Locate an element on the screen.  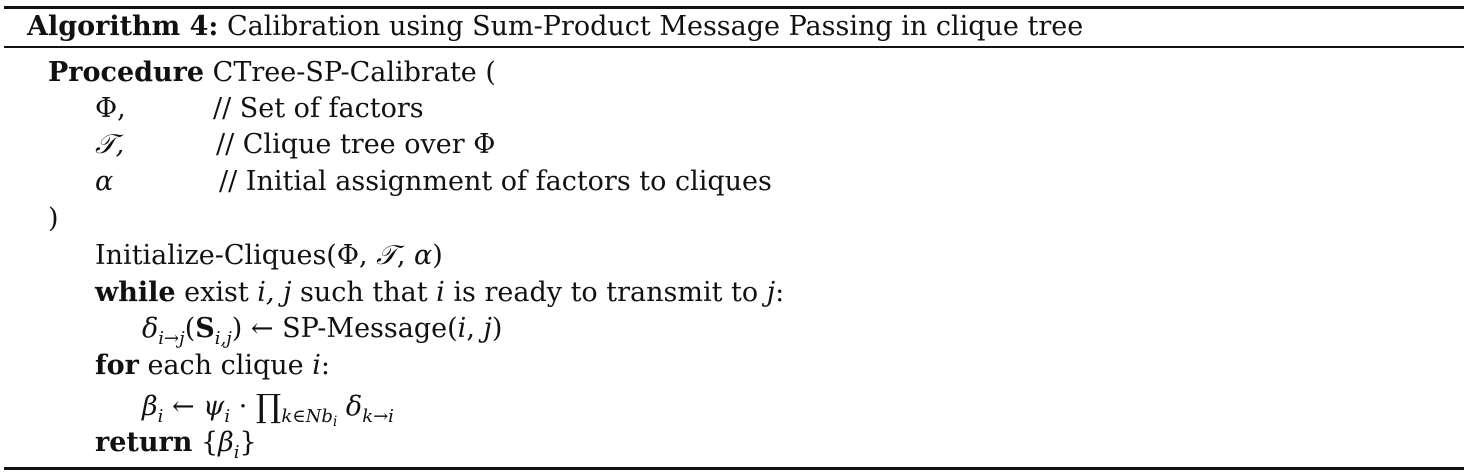
param-phi-name: Φ, is located at coordinates (110, 108).